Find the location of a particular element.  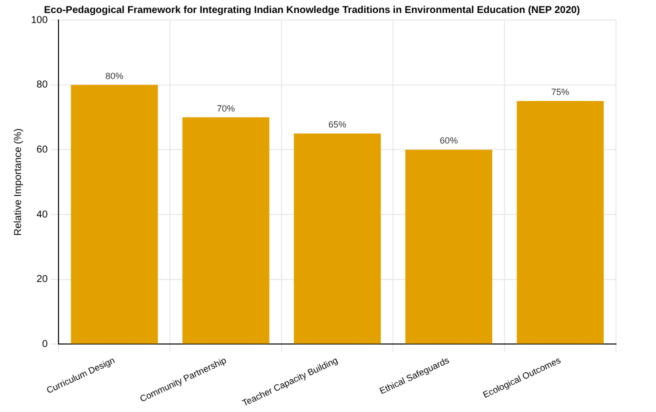

data-label: 65% is located at coordinates (337, 124).